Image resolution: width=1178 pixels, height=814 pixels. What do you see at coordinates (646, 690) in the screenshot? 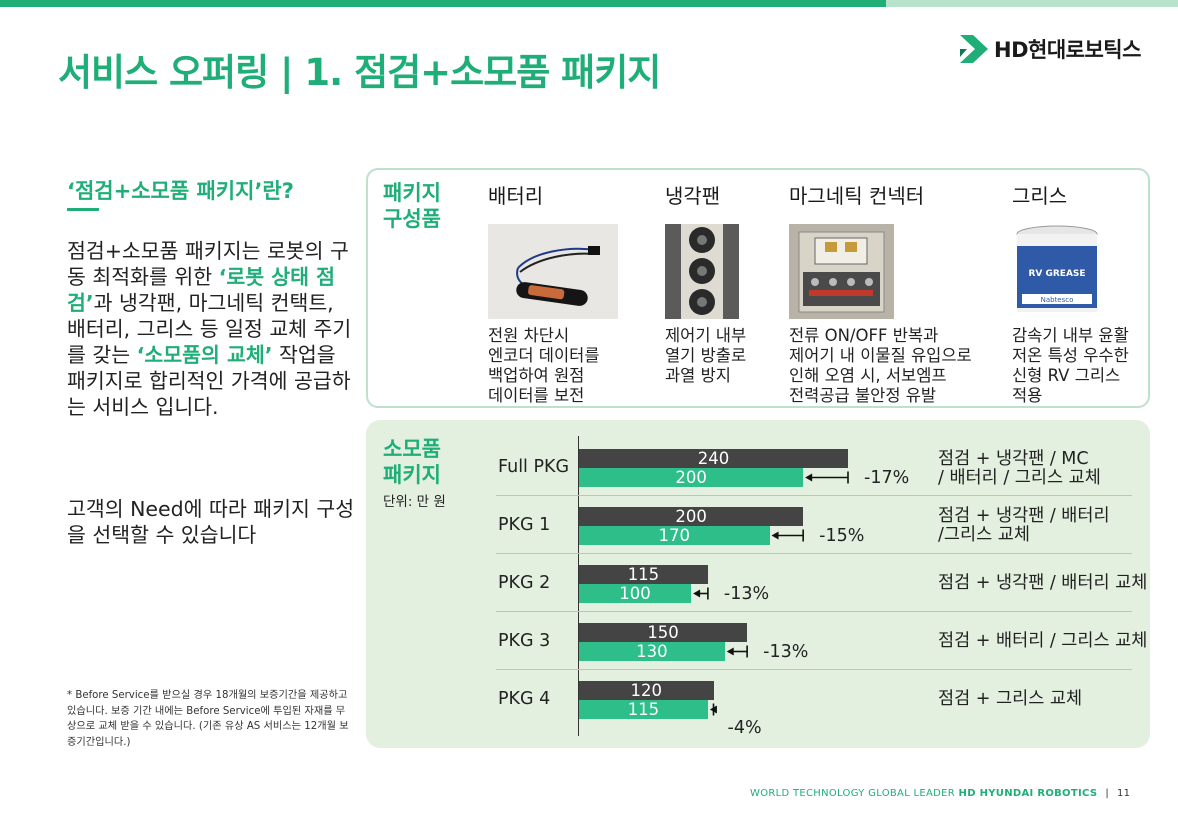
I see `bar-before: 120` at bounding box center [646, 690].